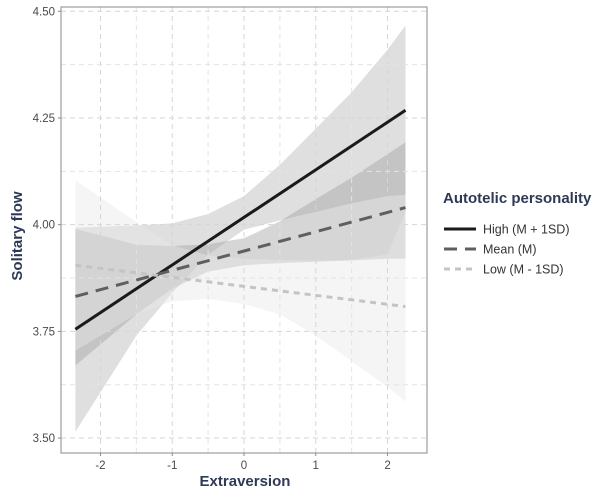 The image size is (604, 491). Describe the element at coordinates (44, 12) in the screenshot. I see `y-tick-label: 4.50` at that location.